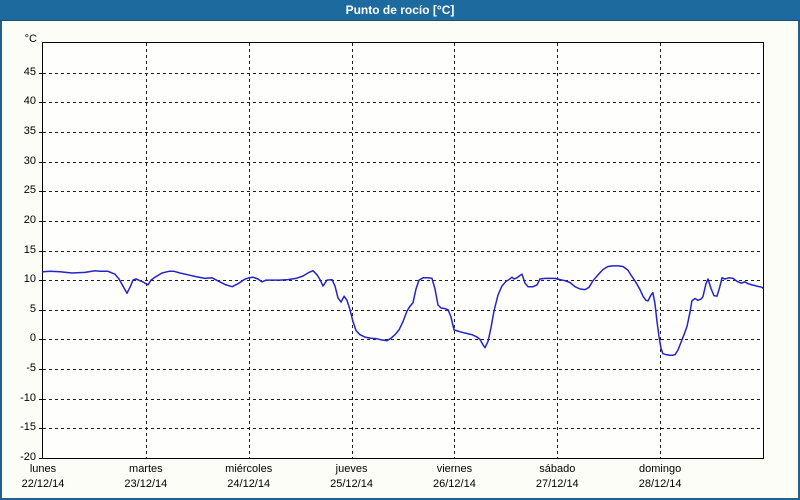 This screenshot has height=500, width=800. I want to click on y-tick-label: -10, so click(28, 397).